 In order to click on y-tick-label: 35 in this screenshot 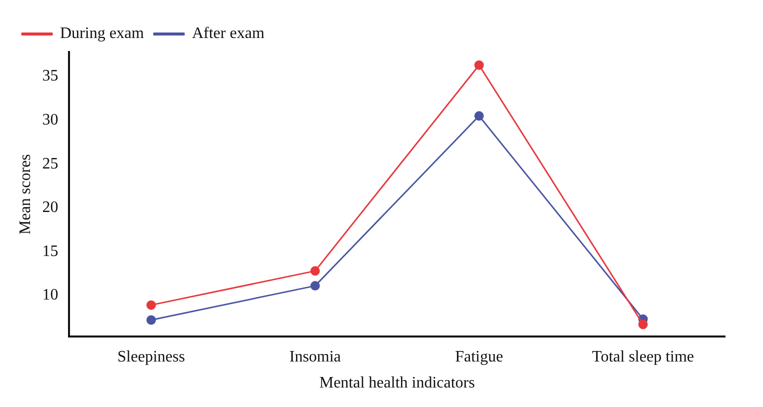, I will do `click(50, 76)`.